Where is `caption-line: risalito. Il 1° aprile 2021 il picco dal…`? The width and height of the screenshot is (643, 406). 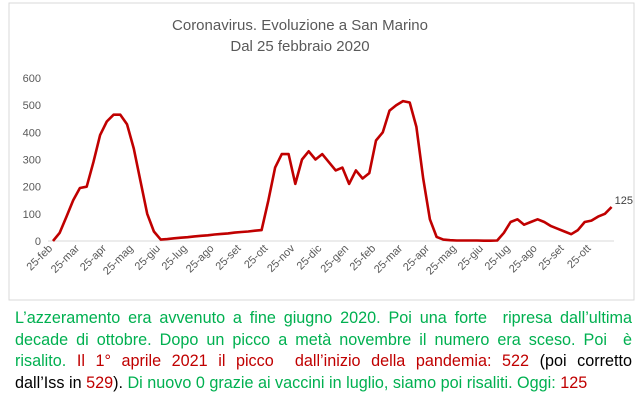
caption-line: risalito. Il 1° aprile 2021 il picco dal… is located at coordinates (323, 362).